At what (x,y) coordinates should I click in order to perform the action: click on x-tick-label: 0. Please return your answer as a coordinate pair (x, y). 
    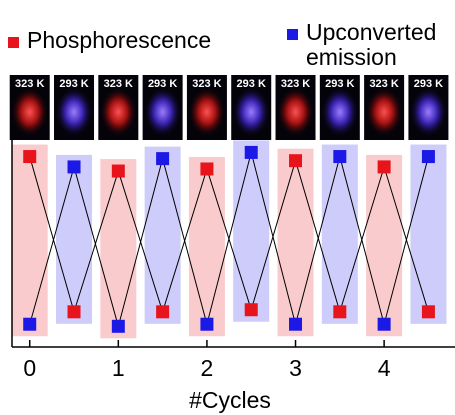
    Looking at the image, I should click on (29, 368).